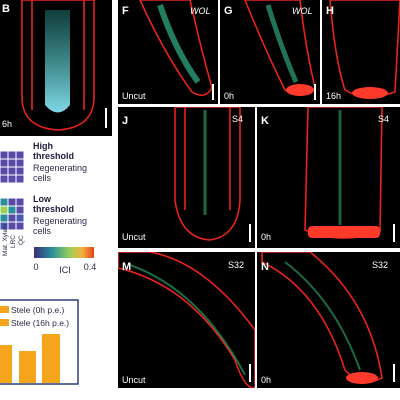 The height and width of the screenshot is (400, 400). I want to click on panel-letter: N, so click(265, 267).